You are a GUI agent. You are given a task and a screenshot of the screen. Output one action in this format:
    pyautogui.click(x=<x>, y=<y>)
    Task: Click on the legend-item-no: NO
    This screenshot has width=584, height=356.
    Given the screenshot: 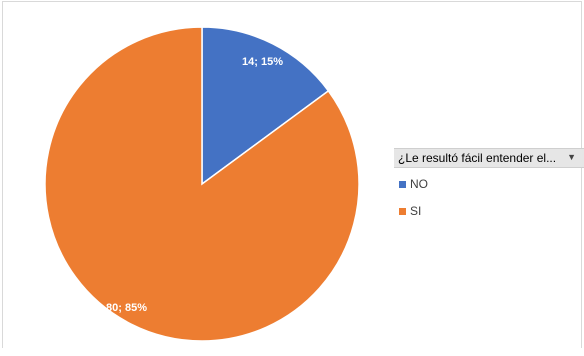 What is the action you would take?
    pyautogui.click(x=413, y=184)
    